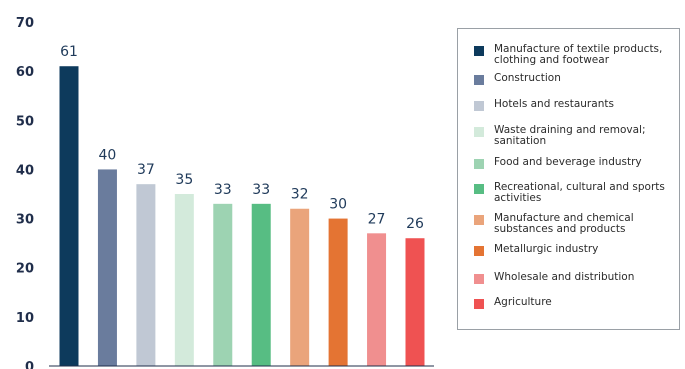 This screenshot has height=369, width=685. What do you see at coordinates (546, 249) in the screenshot?
I see `legend-label: Metallurgic industry` at bounding box center [546, 249].